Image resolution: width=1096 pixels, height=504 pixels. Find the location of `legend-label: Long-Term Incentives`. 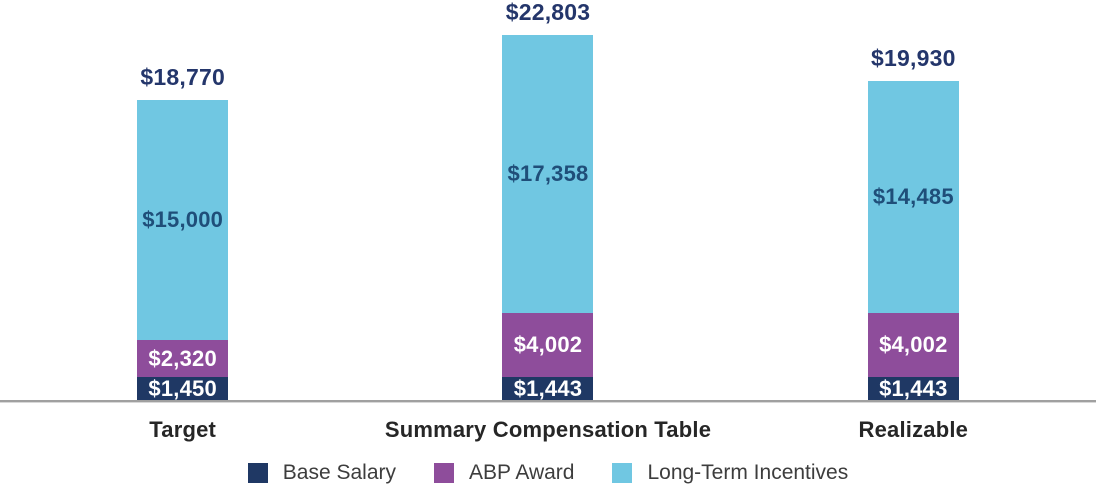

legend-label: Long-Term Incentives is located at coordinates (748, 472).